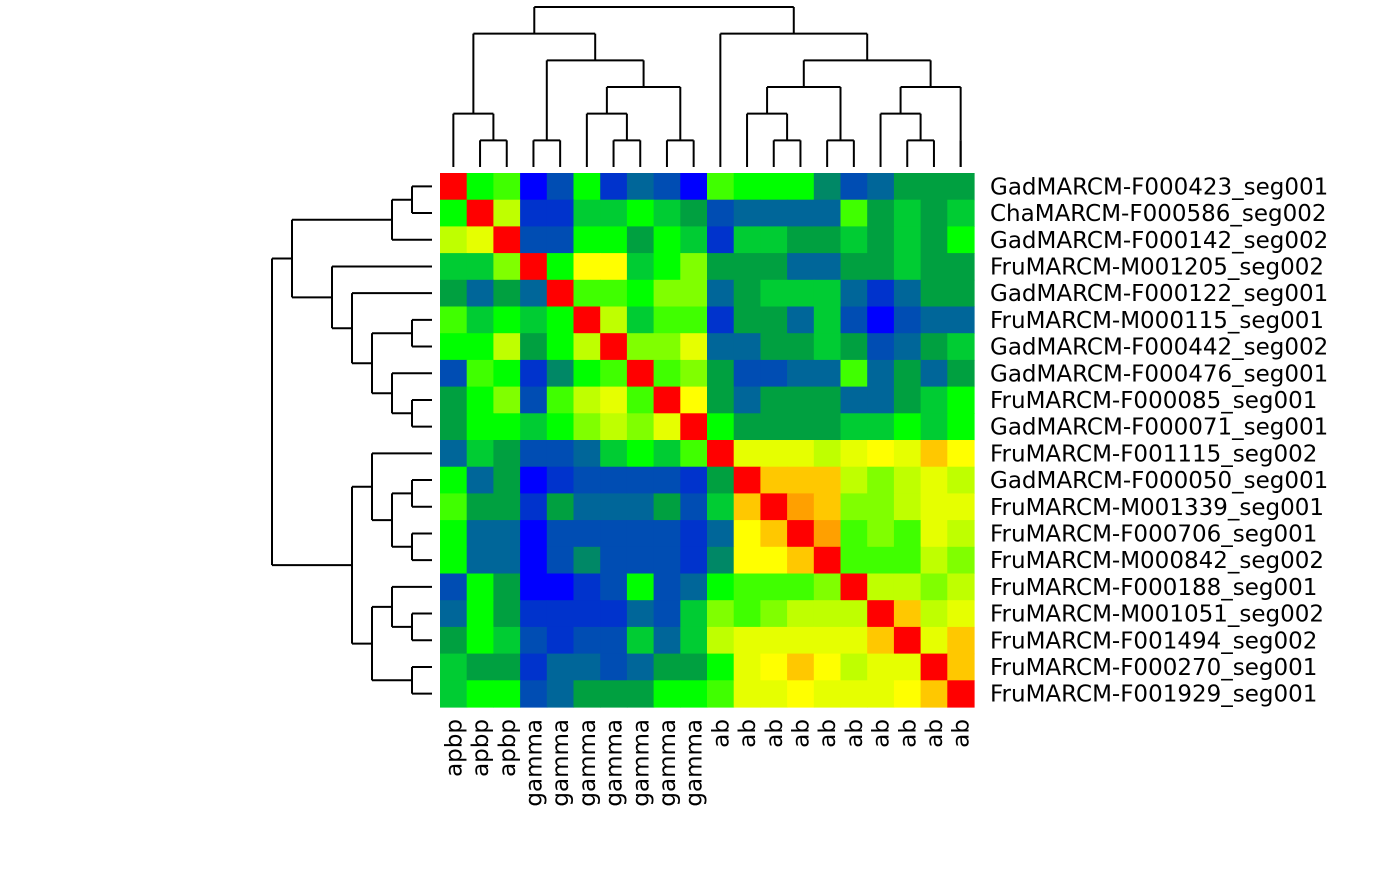 This screenshot has height=871, width=1400. Describe the element at coordinates (1157, 508) in the screenshot. I see `row-label: FruMARCM-M001339_seg001` at that location.